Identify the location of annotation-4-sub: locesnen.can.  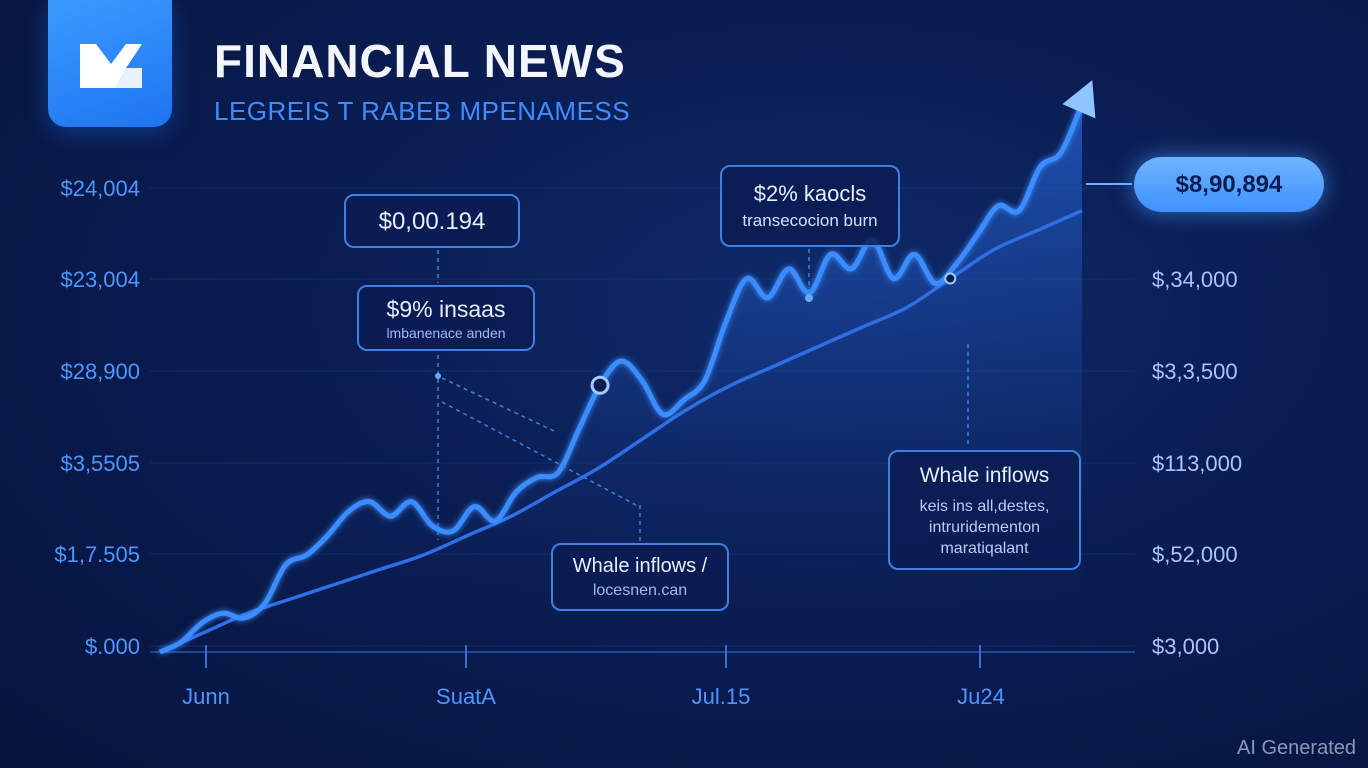
(640, 590).